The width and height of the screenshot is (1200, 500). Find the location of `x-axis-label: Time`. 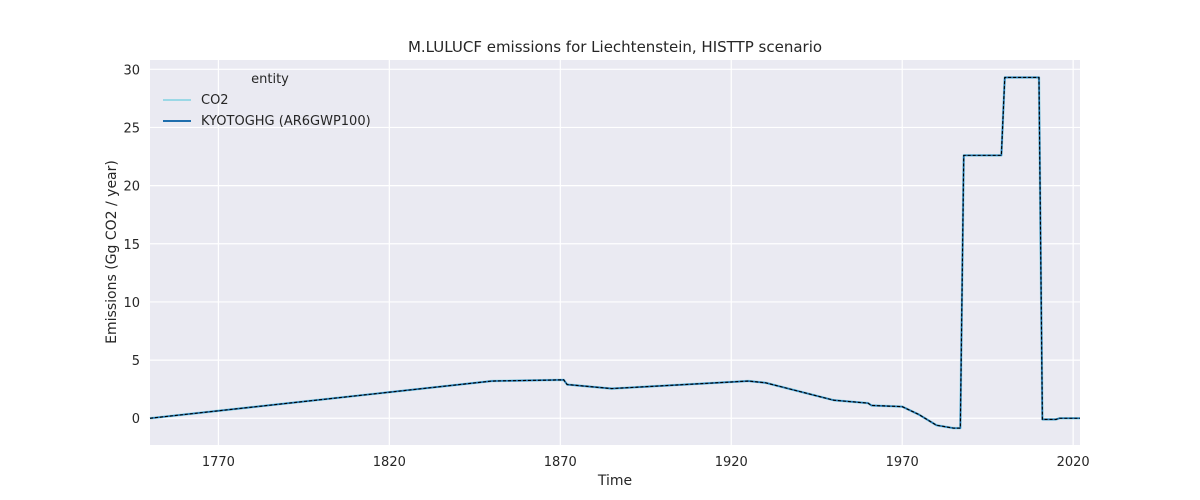

x-axis-label: Time is located at coordinates (614, 481).